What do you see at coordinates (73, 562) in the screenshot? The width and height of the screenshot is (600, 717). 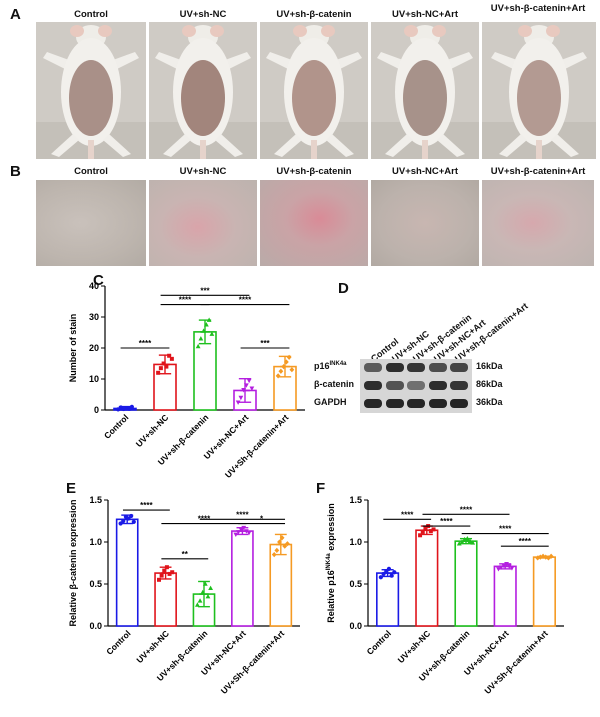 I see `y-axis-label: Relative β-catenin expression` at bounding box center [73, 562].